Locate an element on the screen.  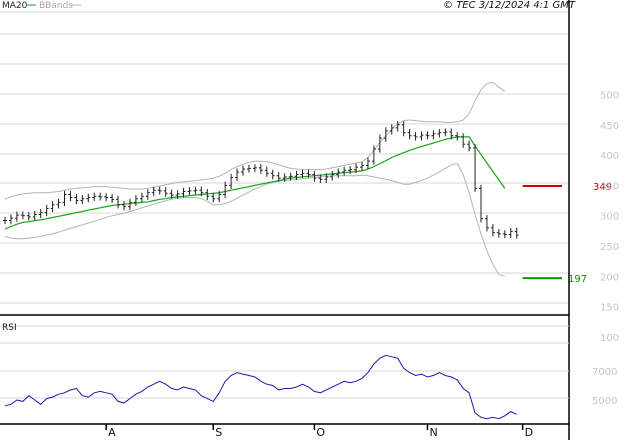
rsi-line is located at coordinates (260, 387).